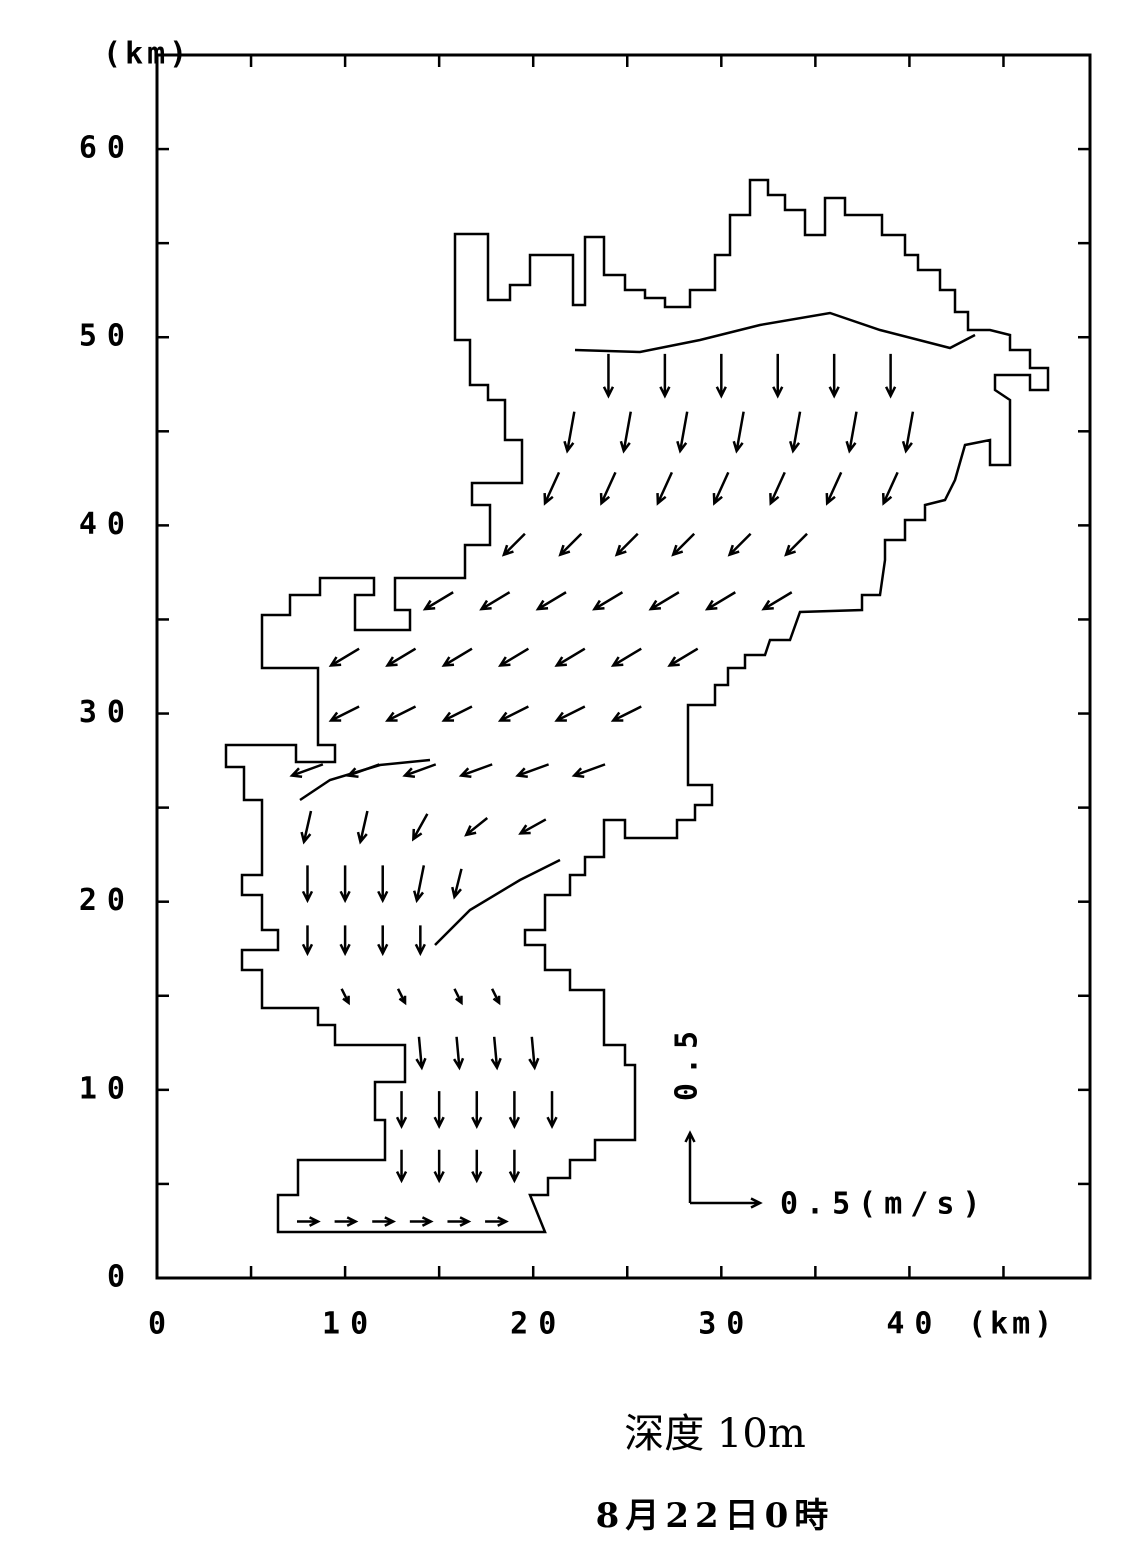  What do you see at coordinates (107, 1088) in the screenshot?
I see `y-tick-label: 10` at bounding box center [107, 1088].